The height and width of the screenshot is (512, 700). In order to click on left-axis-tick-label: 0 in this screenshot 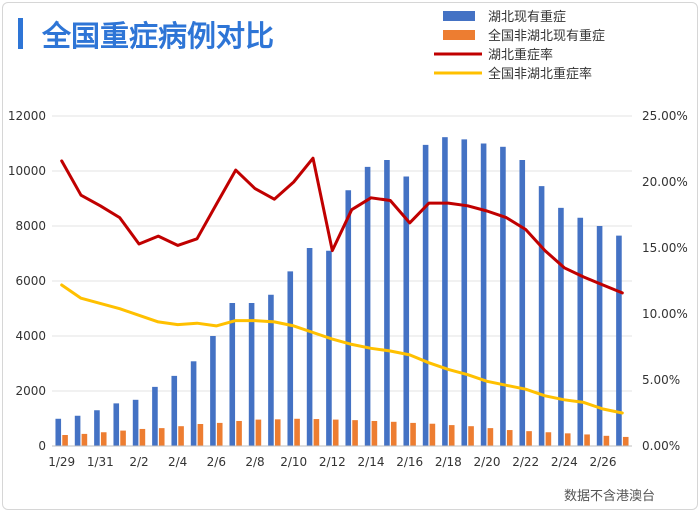, I will do `click(42, 446)`.